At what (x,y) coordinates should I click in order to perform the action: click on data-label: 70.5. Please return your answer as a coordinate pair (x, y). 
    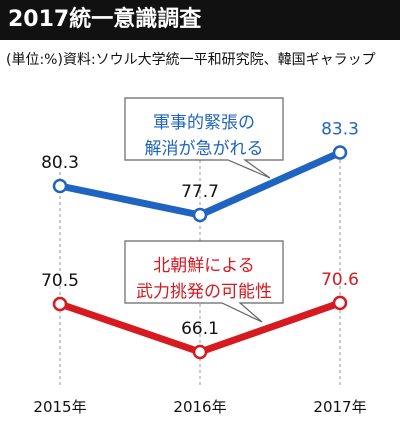
    Looking at the image, I should click on (60, 281).